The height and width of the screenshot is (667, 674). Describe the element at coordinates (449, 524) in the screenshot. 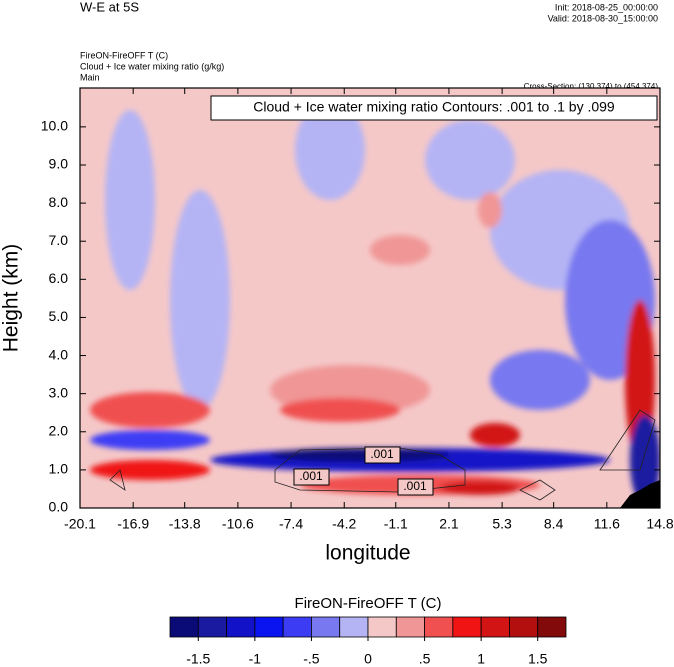

I see `x-tick-label: 2.1` at that location.